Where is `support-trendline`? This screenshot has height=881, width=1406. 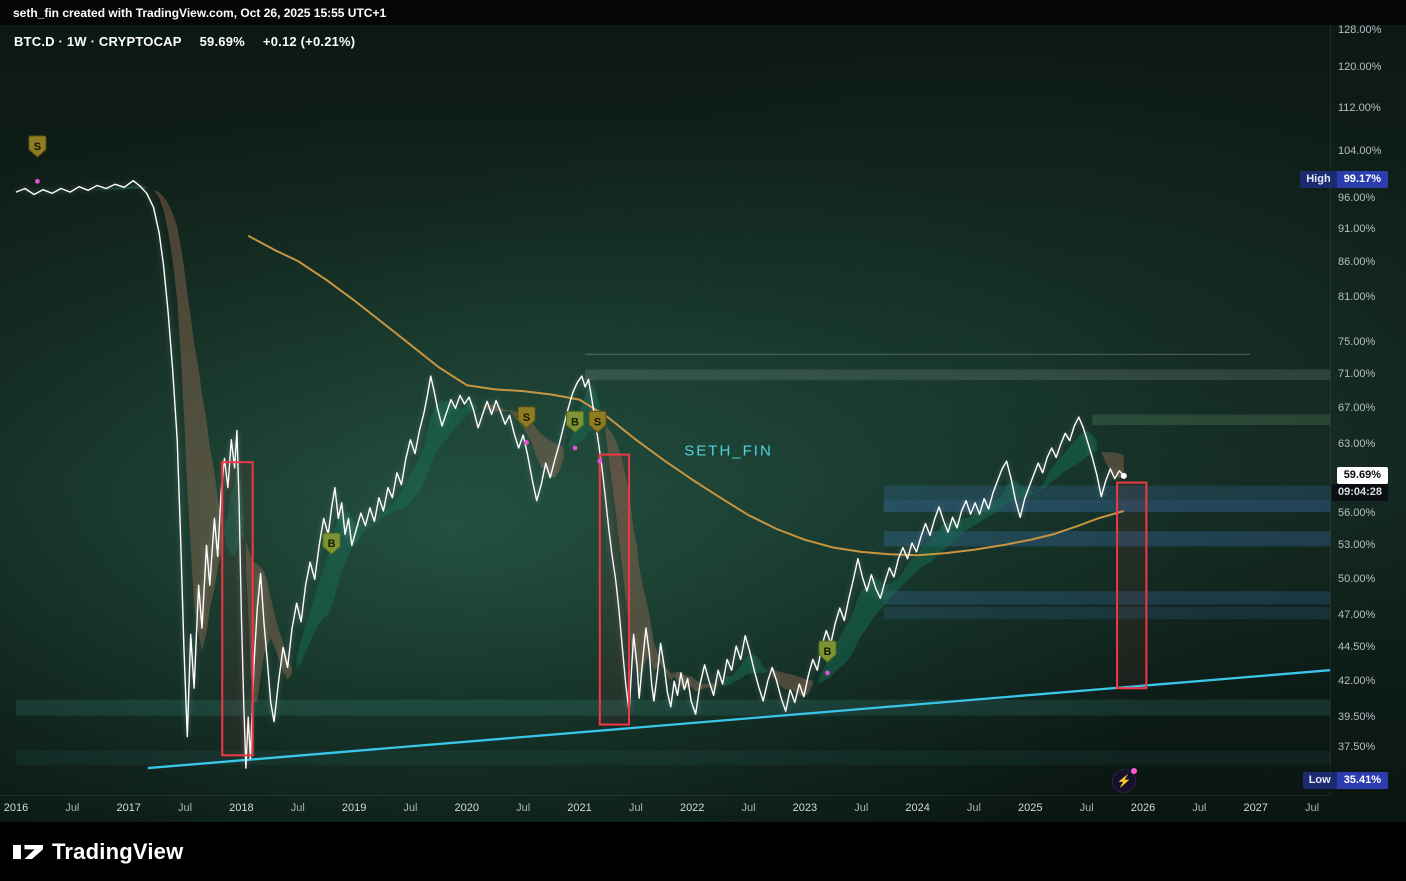
support-trendline is located at coordinates (738, 719).